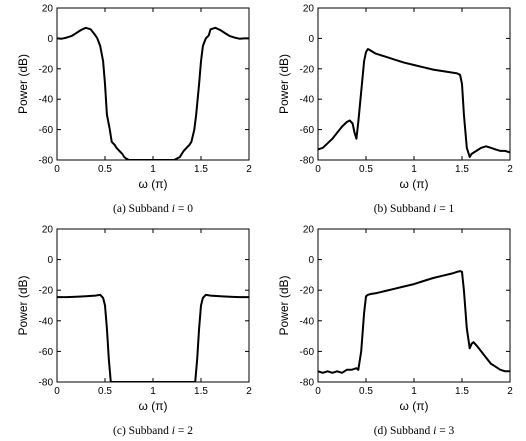 This screenshot has height=441, width=526. Describe the element at coordinates (184, 431) in the screenshot. I see `caption-suffix: = 2` at that location.